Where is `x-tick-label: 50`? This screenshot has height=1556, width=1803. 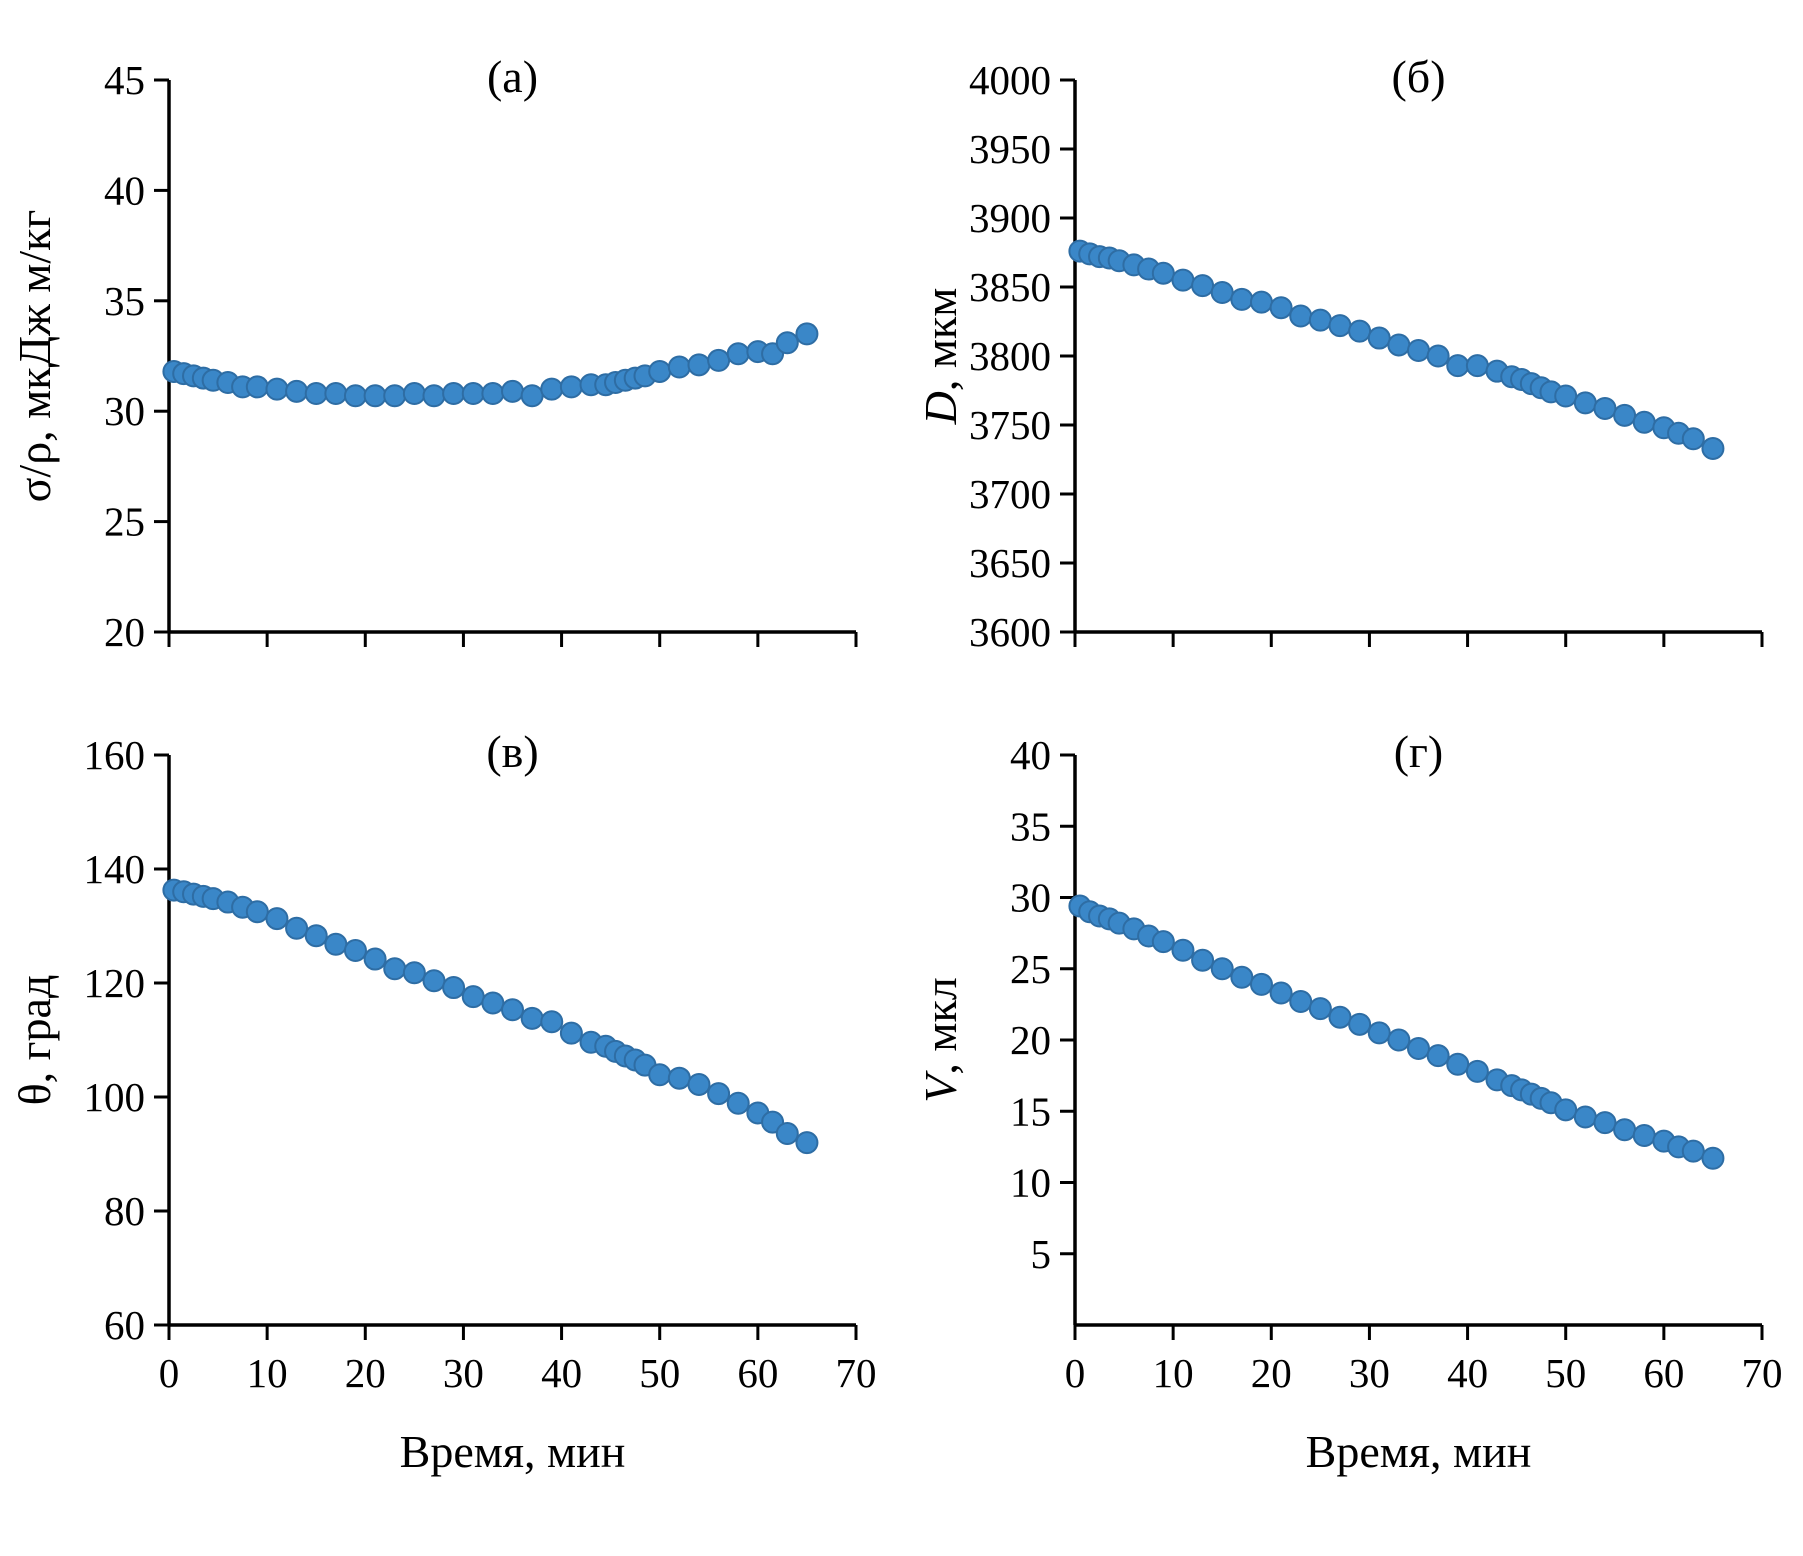 x-tick-label: 50 is located at coordinates (659, 1373).